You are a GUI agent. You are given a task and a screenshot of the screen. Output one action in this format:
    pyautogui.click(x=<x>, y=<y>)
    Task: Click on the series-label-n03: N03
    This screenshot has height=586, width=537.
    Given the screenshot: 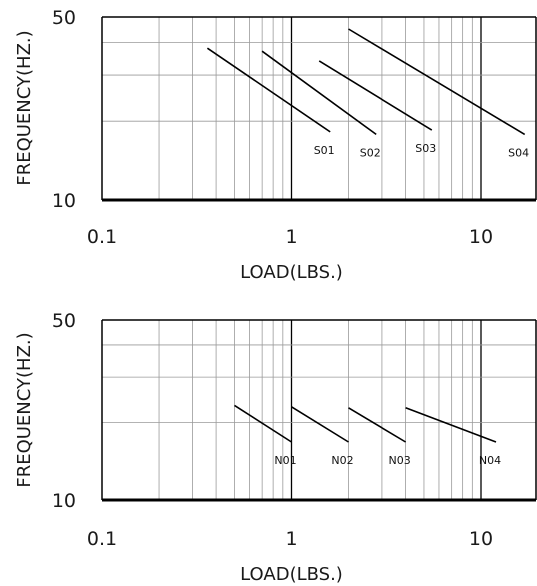 What is the action you would take?
    pyautogui.click(x=399, y=460)
    